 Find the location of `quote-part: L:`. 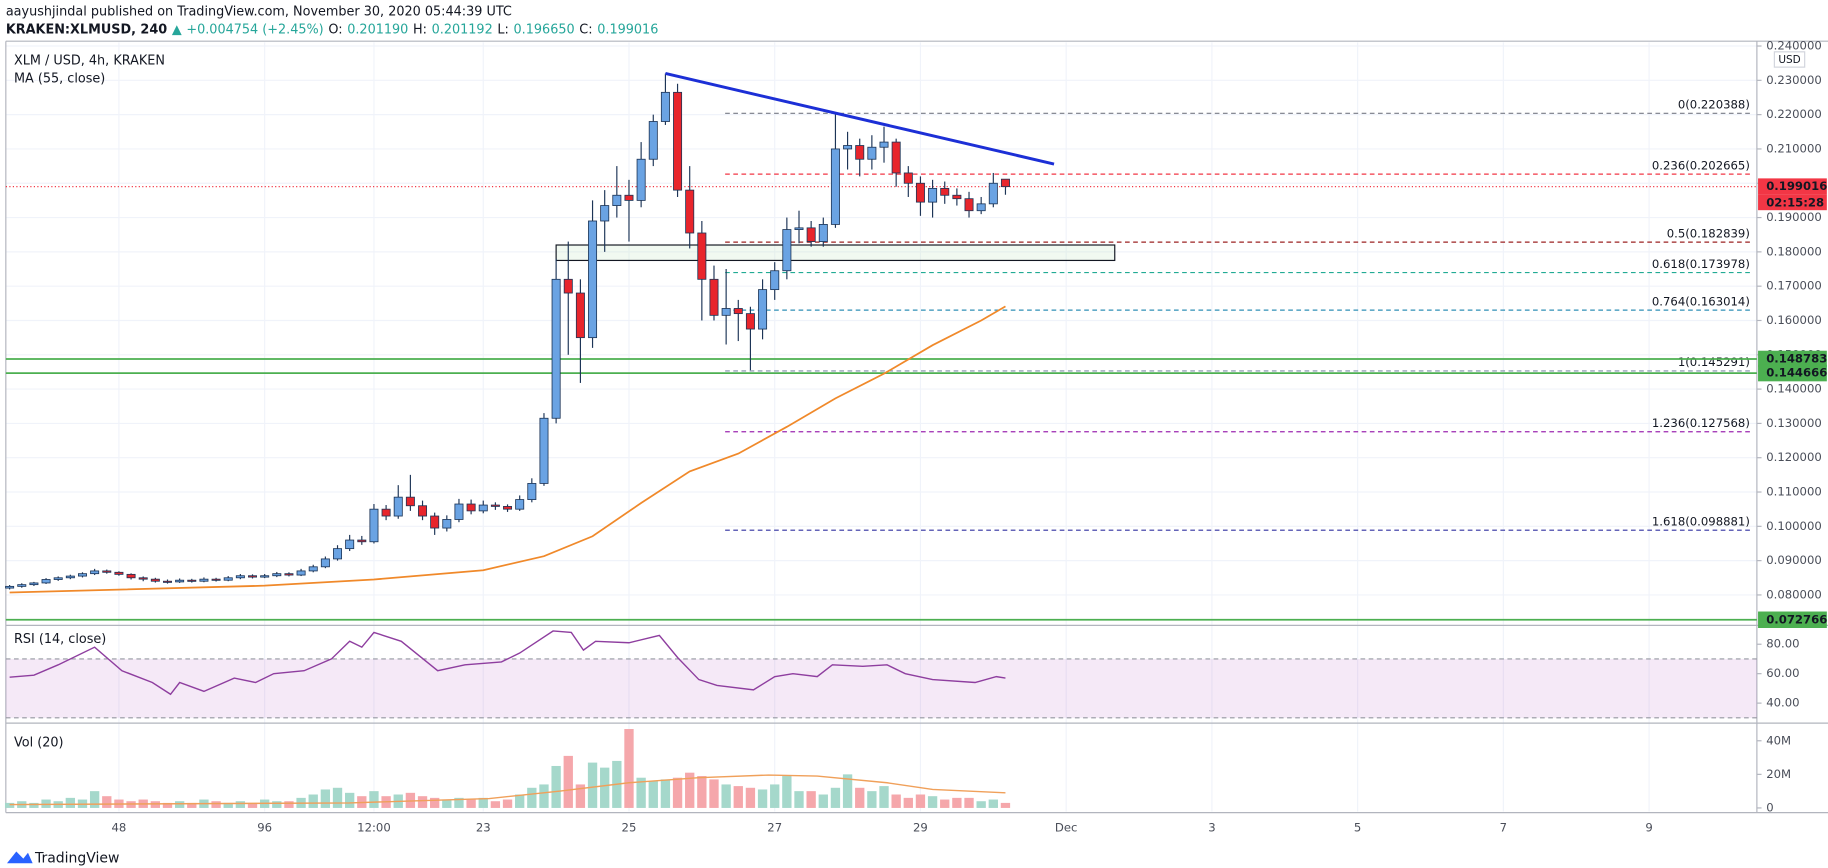

quote-part: L: is located at coordinates (502, 29).